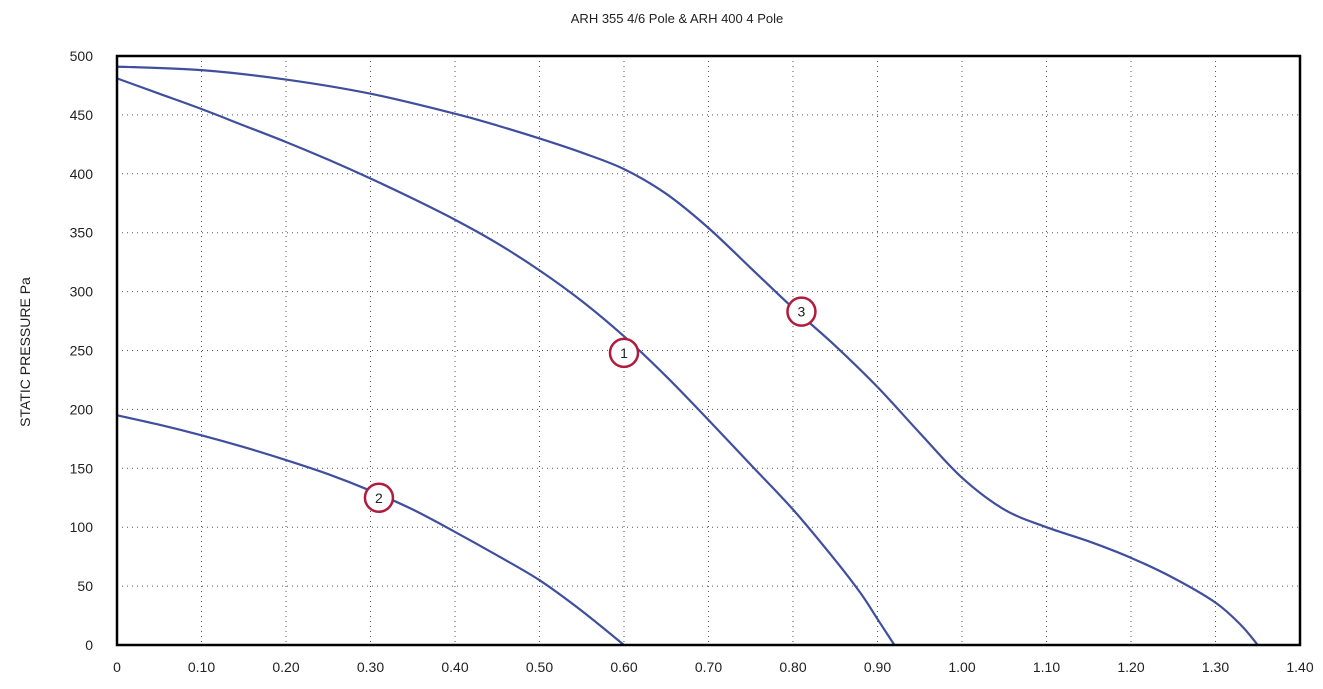 This screenshot has width=1323, height=689. I want to click on y-tick-label: 0, so click(89, 645).